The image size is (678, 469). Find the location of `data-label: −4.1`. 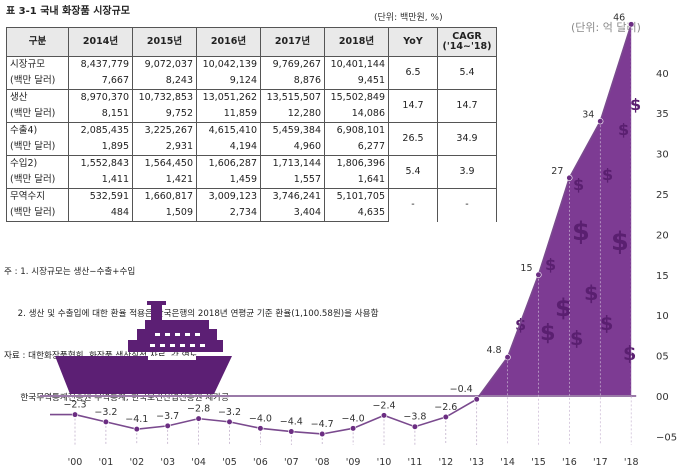

data-label: −4.1 is located at coordinates (136, 419).